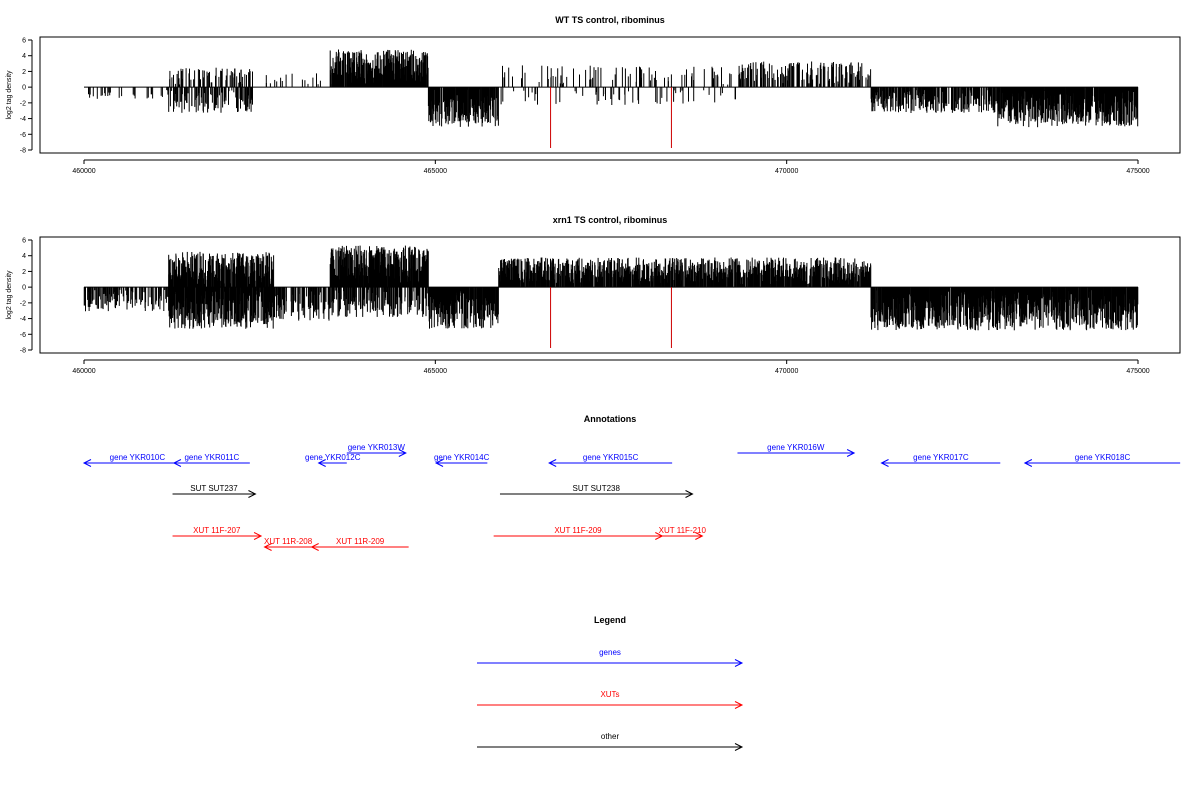  I want to click on annotations-title: Annotations, so click(610, 419).